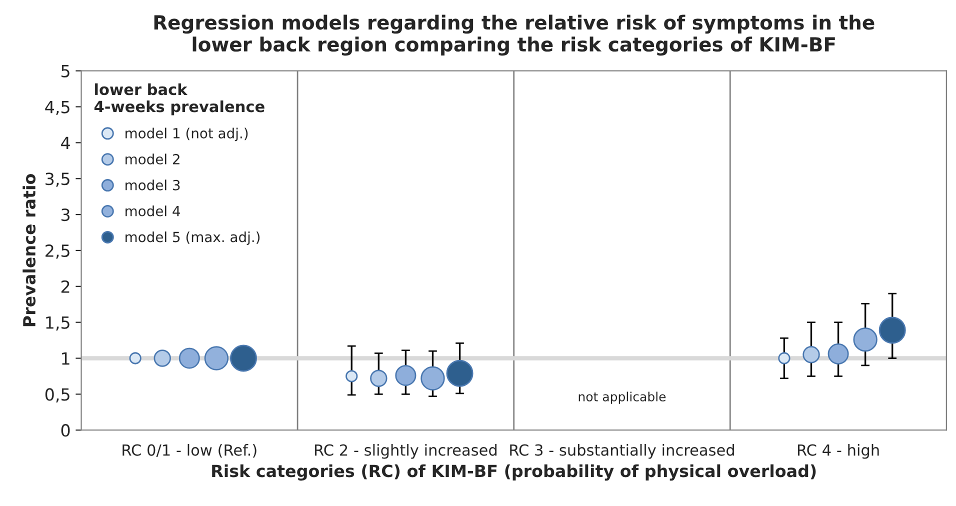  Describe the element at coordinates (65, 286) in the screenshot. I see `y-tick-label: 2` at that location.